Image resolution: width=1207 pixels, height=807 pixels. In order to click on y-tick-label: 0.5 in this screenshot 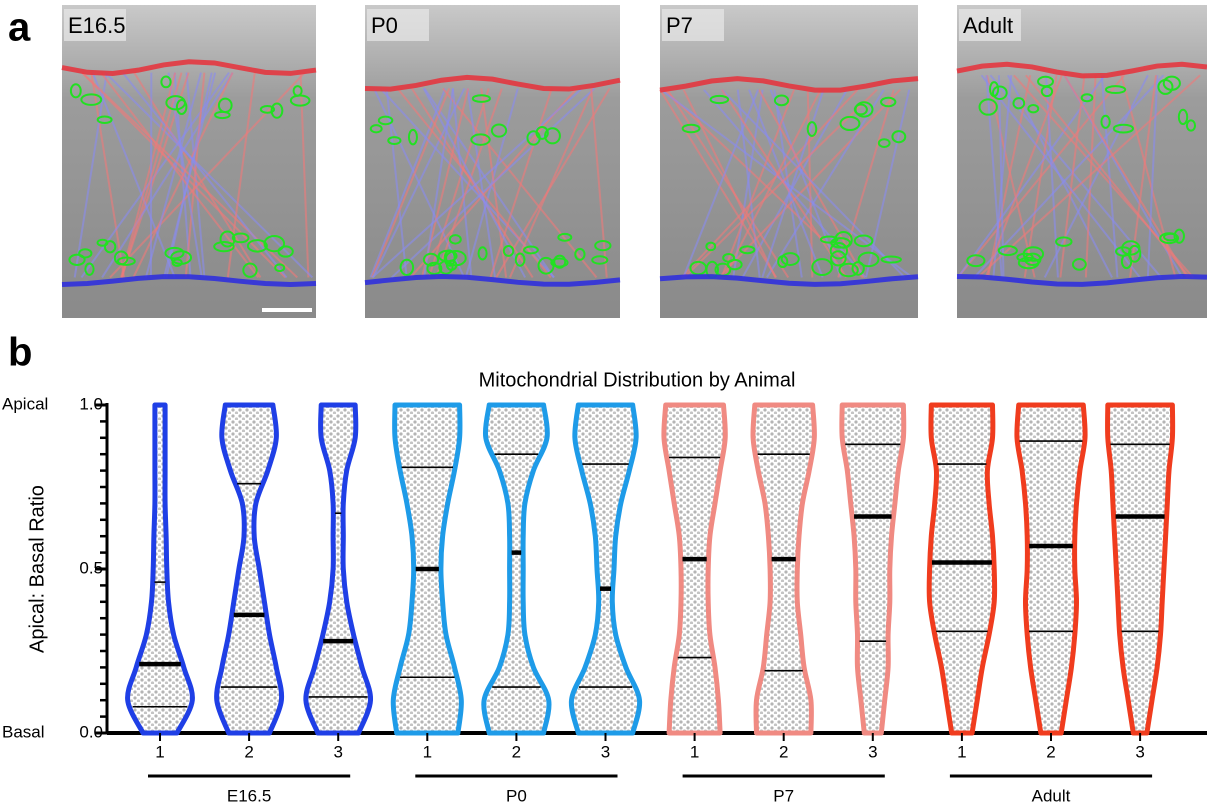, I will do `click(91, 567)`.